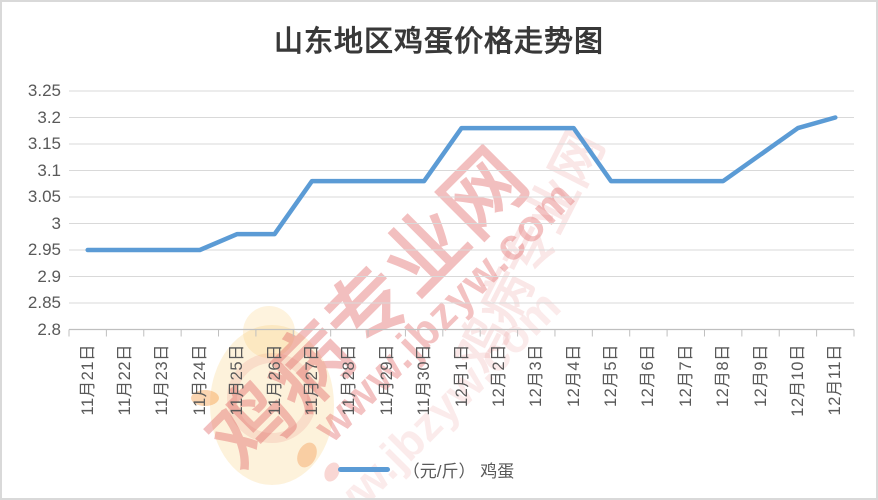 This screenshot has height=500, width=878. Describe the element at coordinates (49, 276) in the screenshot. I see `y-axis-label: 2.9` at that location.